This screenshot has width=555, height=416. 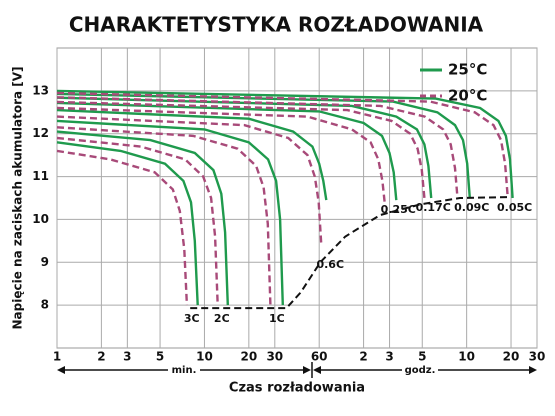 I want to click on x-tick-label: 60, so click(x=319, y=357).